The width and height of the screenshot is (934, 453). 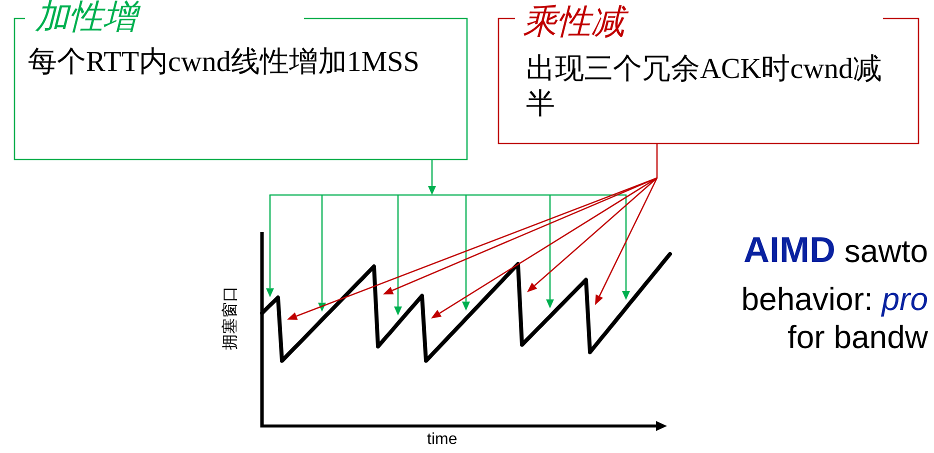 I want to click on text: AIMD sawto, so click(x=836, y=250).